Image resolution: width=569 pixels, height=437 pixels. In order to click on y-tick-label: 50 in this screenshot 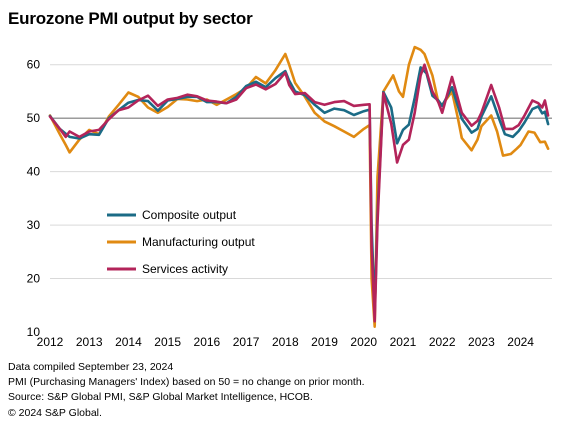, I will do `click(34, 118)`.